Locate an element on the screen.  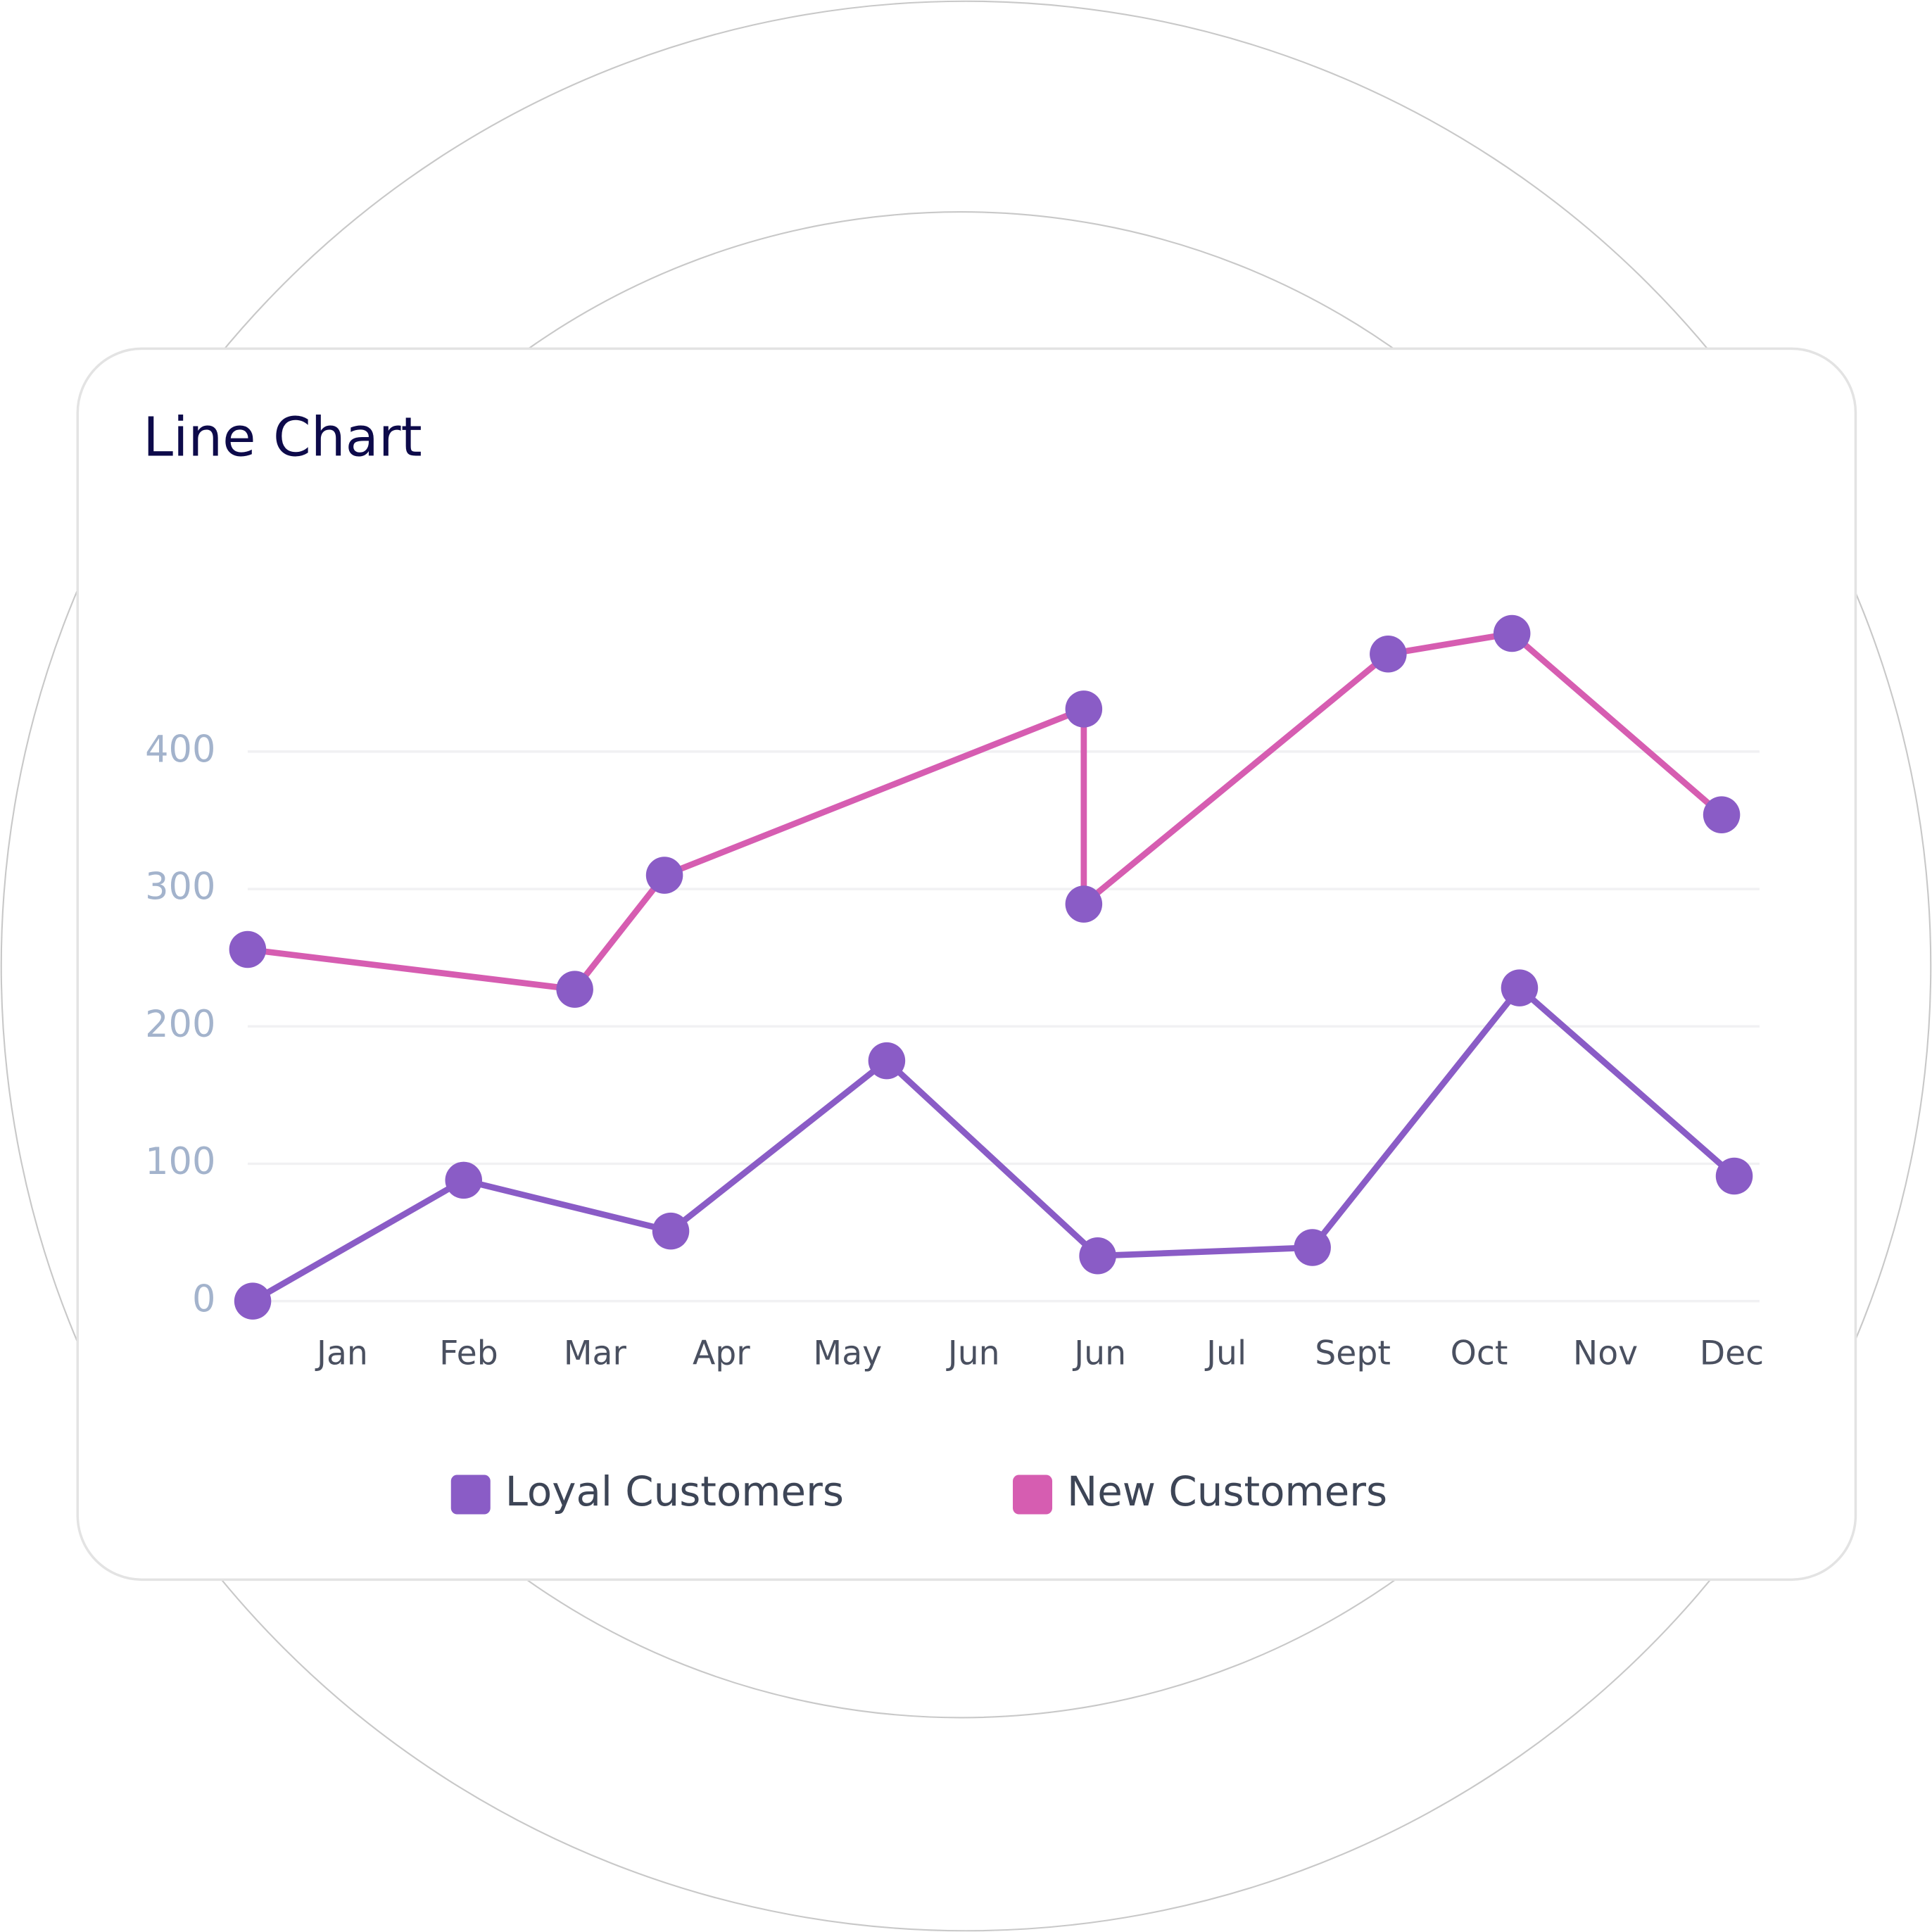
legend-label: New Customers is located at coordinates (1227, 1491).